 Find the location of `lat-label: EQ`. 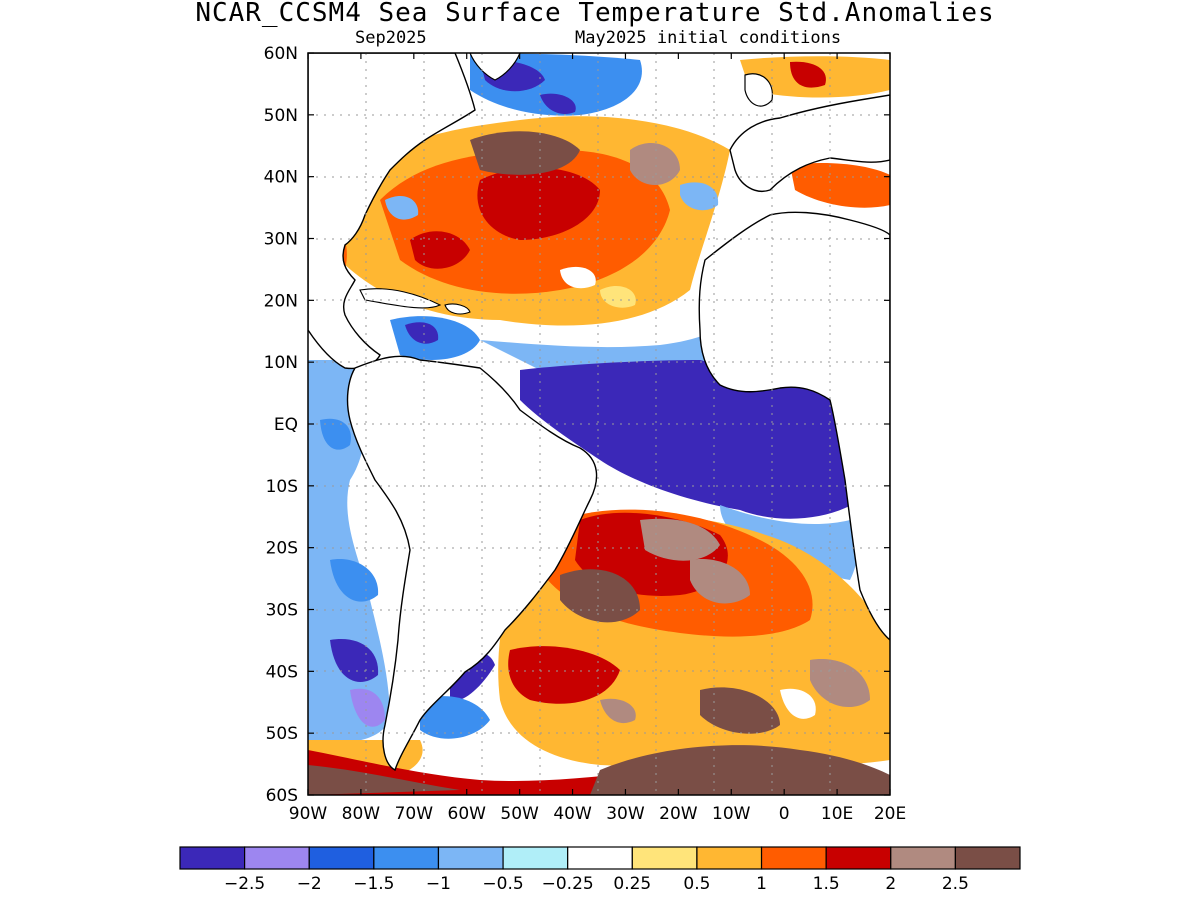

lat-label: EQ is located at coordinates (286, 425).